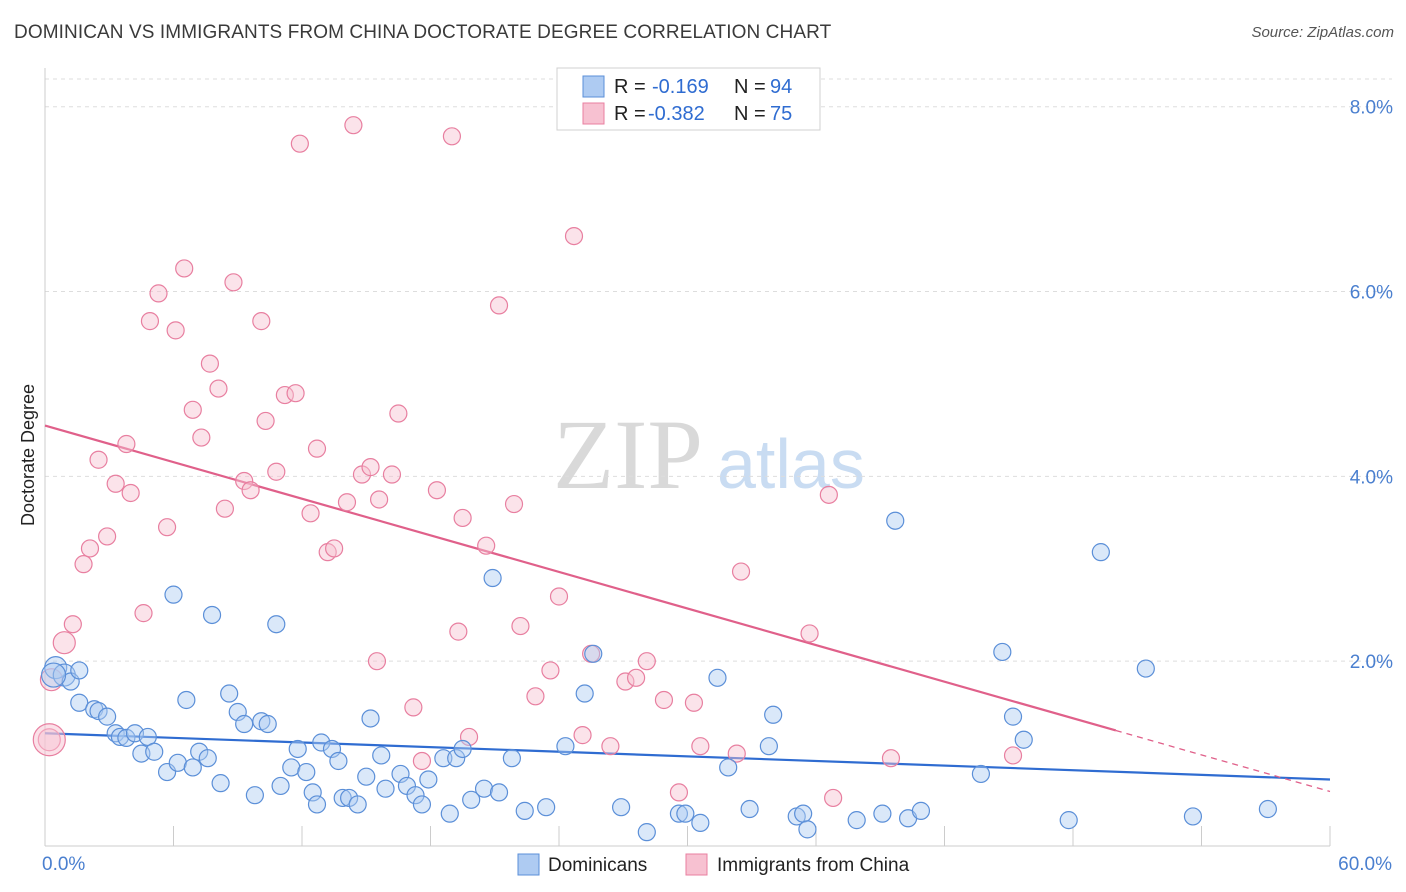  What do you see at coordinates (630, 114) in the screenshot?
I see `legend-r-label: R =` at bounding box center [630, 114].